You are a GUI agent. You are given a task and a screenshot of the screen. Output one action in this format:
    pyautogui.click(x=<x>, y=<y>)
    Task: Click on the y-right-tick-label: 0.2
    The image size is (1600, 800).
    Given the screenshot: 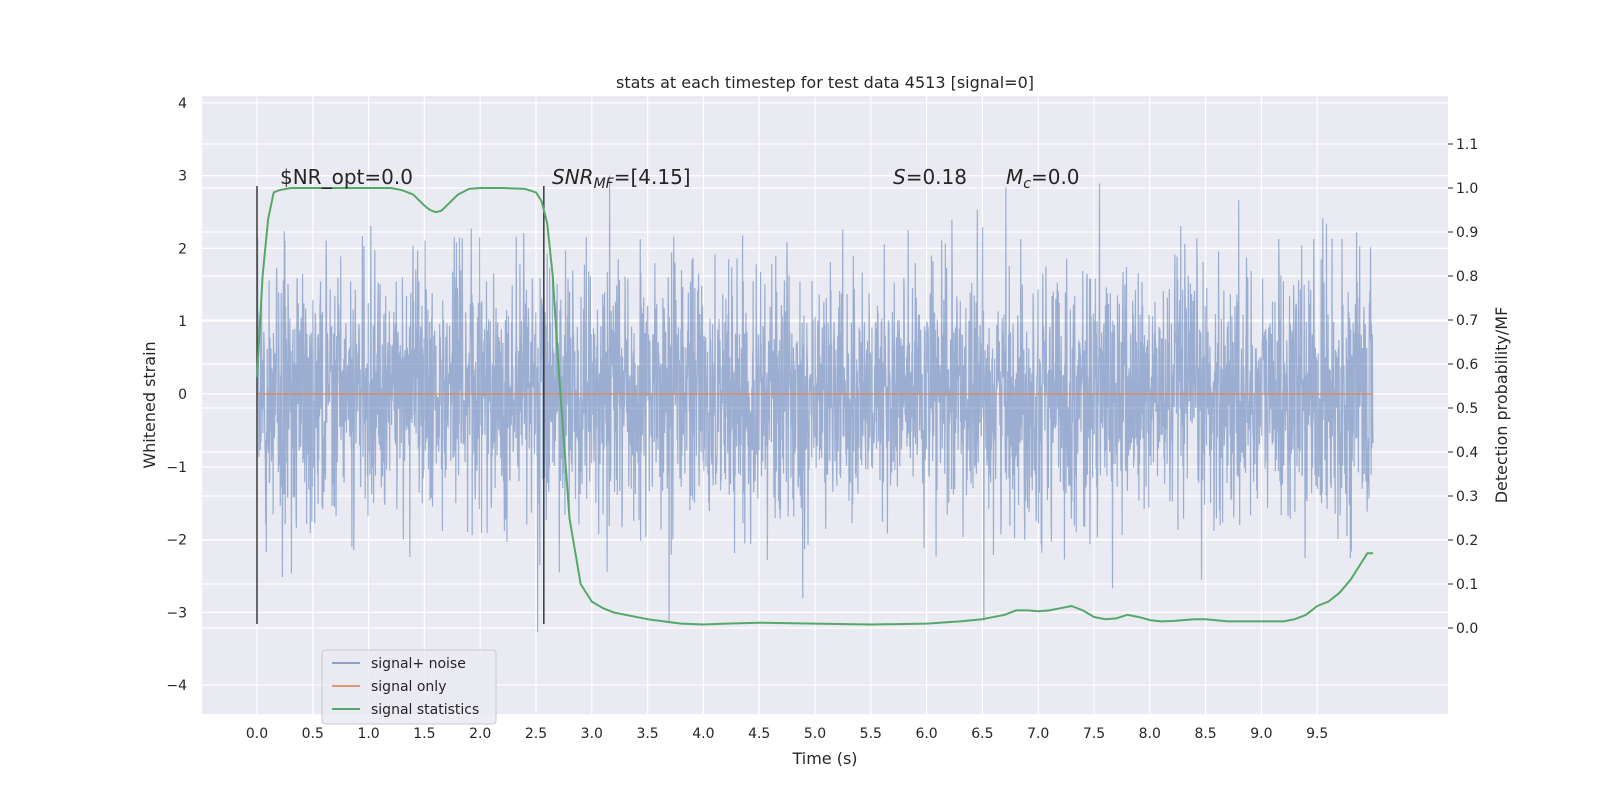 What is the action you would take?
    pyautogui.click(x=1467, y=541)
    